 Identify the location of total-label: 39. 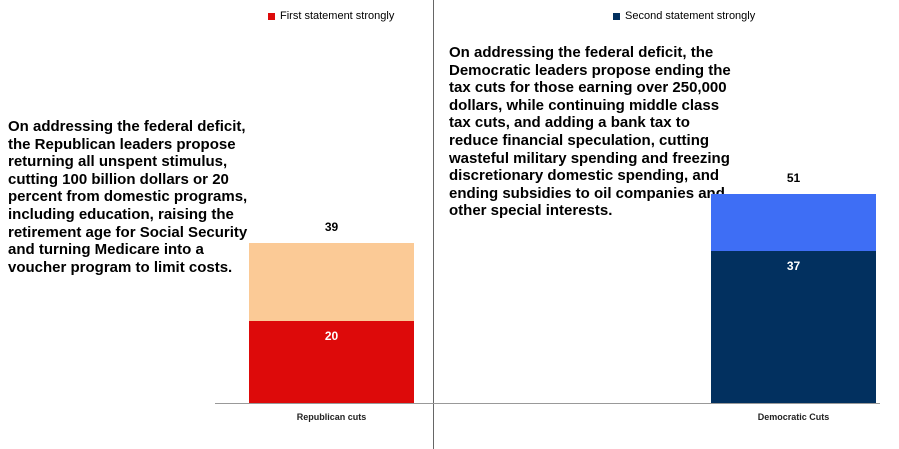
(331, 227).